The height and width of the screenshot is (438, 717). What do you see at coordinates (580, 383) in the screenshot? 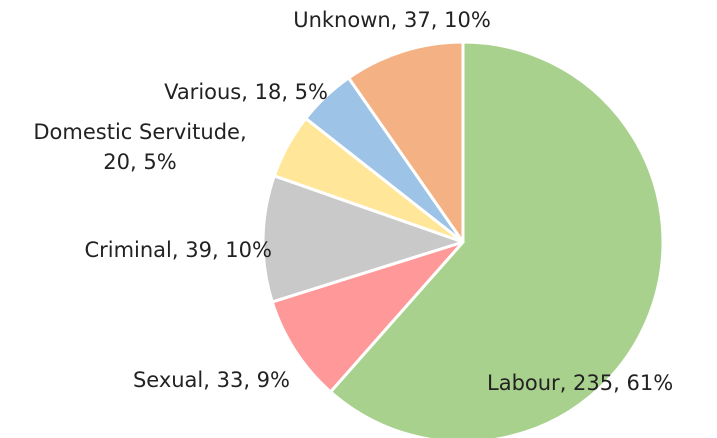
I see `data-label: Labour, 235, 61%` at bounding box center [580, 383].